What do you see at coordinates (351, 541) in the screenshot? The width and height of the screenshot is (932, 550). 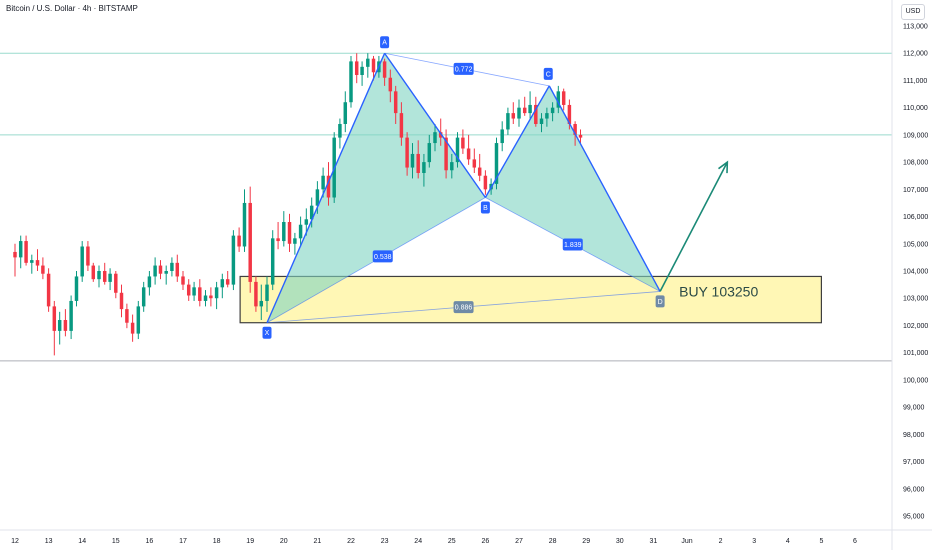 I see `x-tick-label: 22` at bounding box center [351, 541].